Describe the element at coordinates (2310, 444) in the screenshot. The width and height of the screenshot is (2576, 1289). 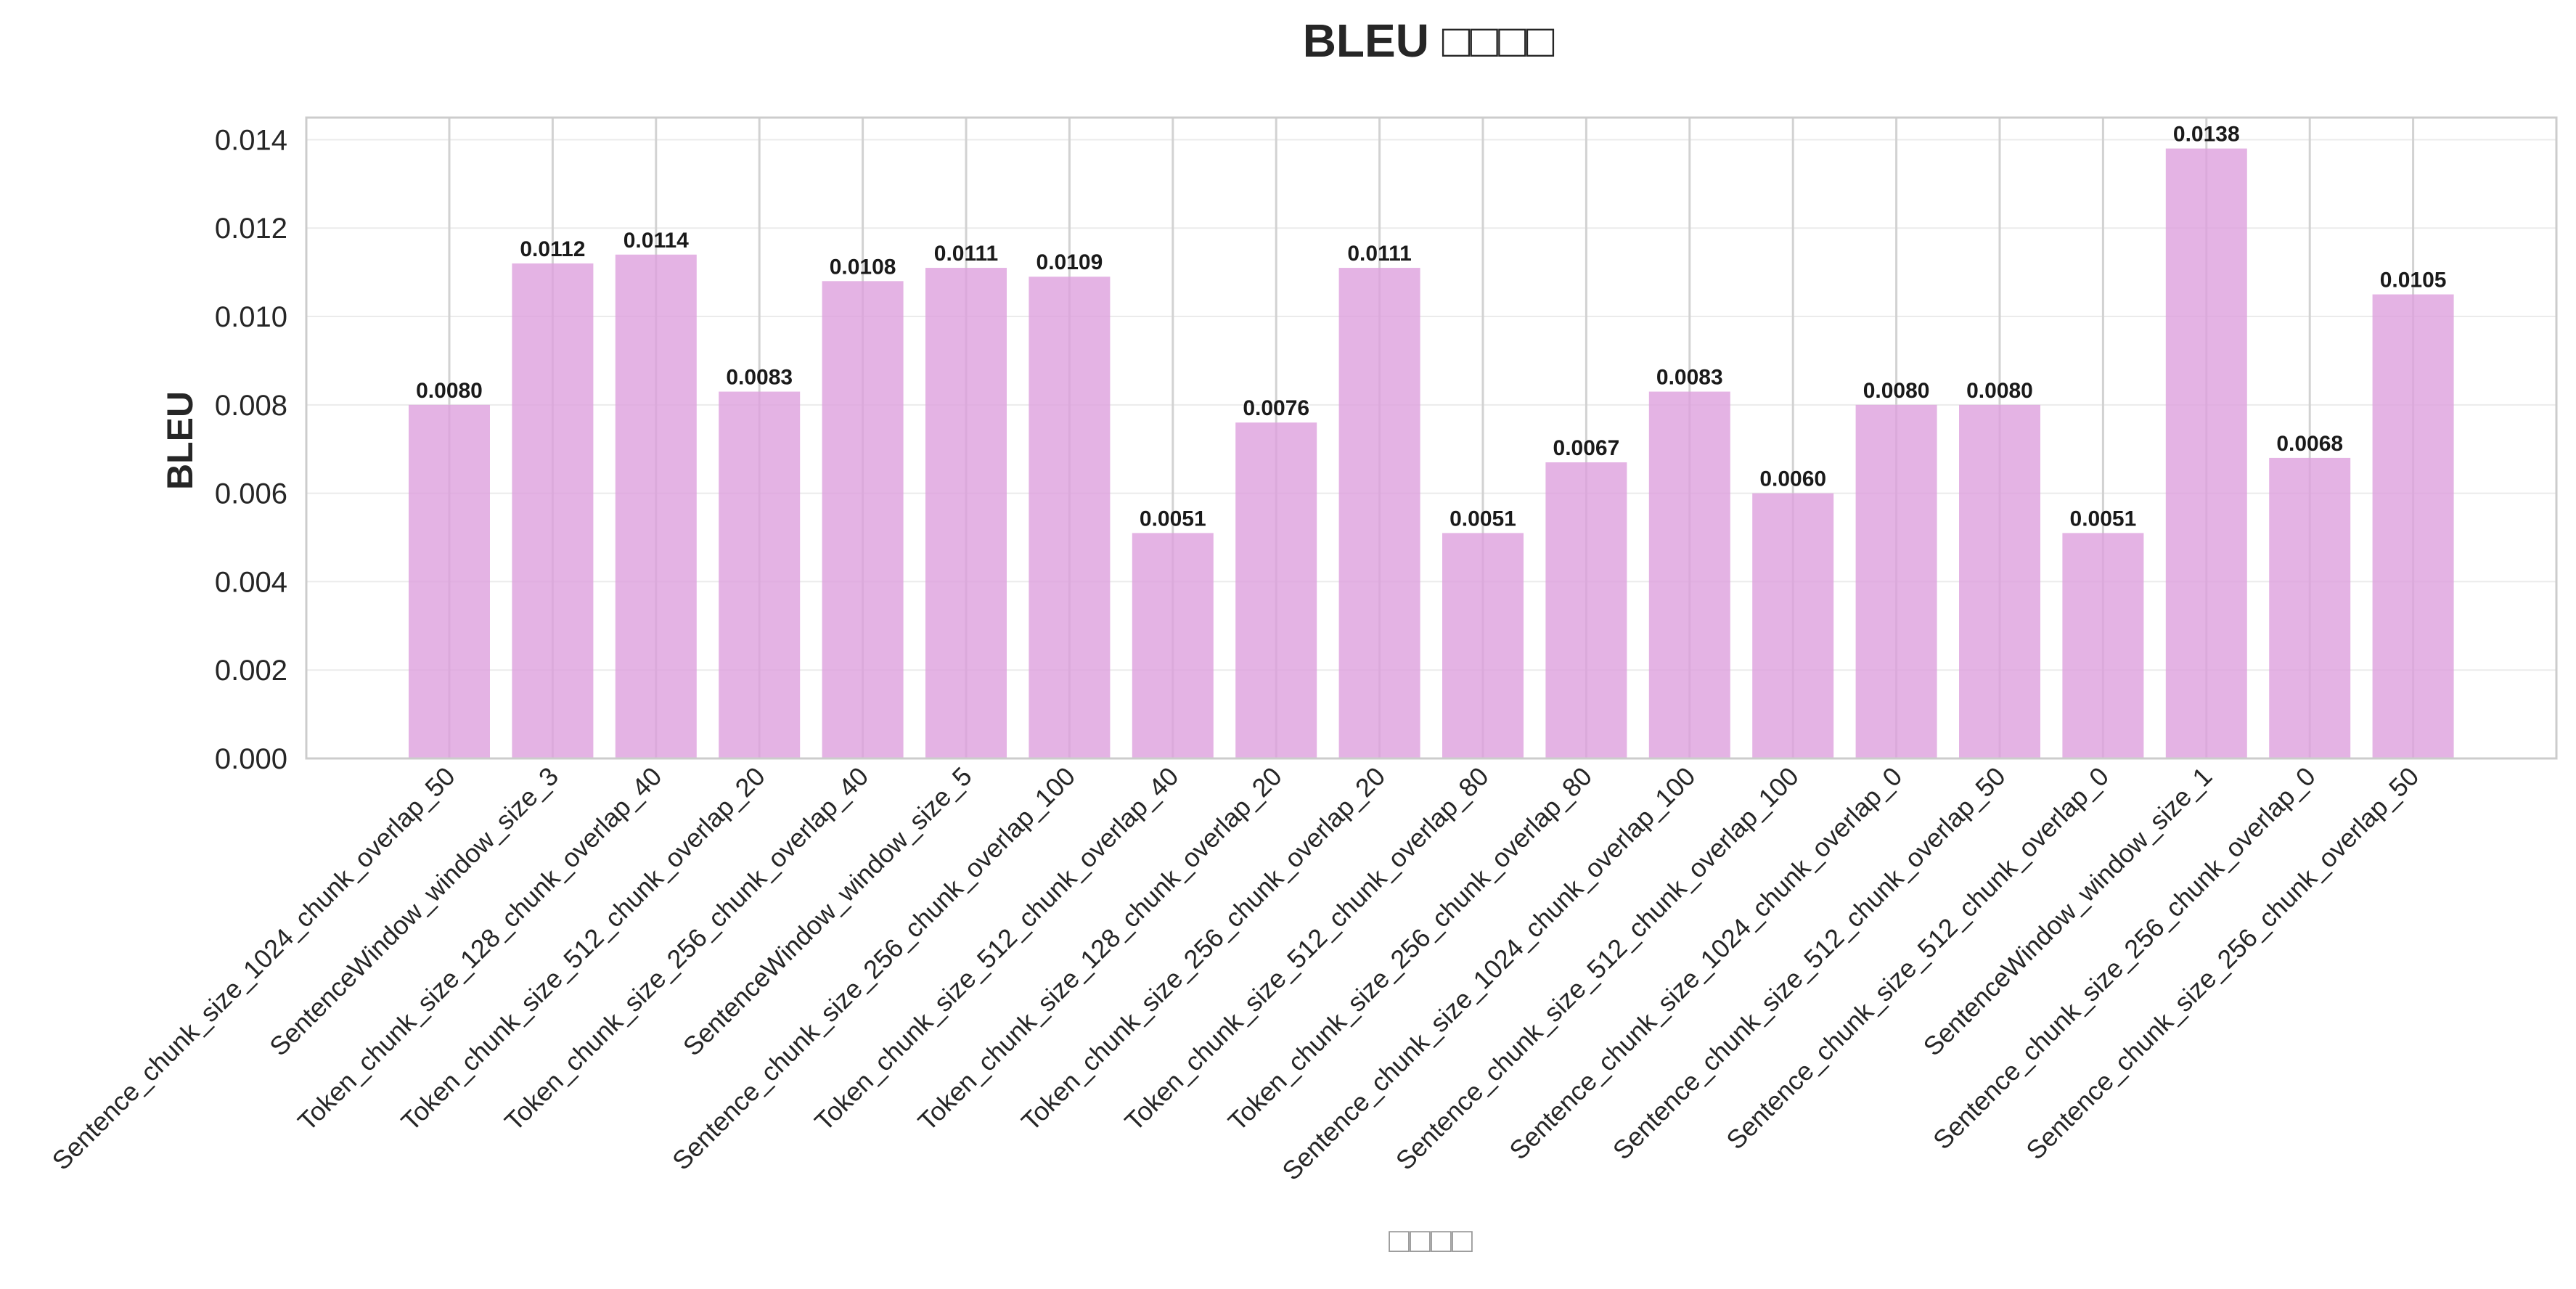
I see `value-label: 0.0068` at that location.